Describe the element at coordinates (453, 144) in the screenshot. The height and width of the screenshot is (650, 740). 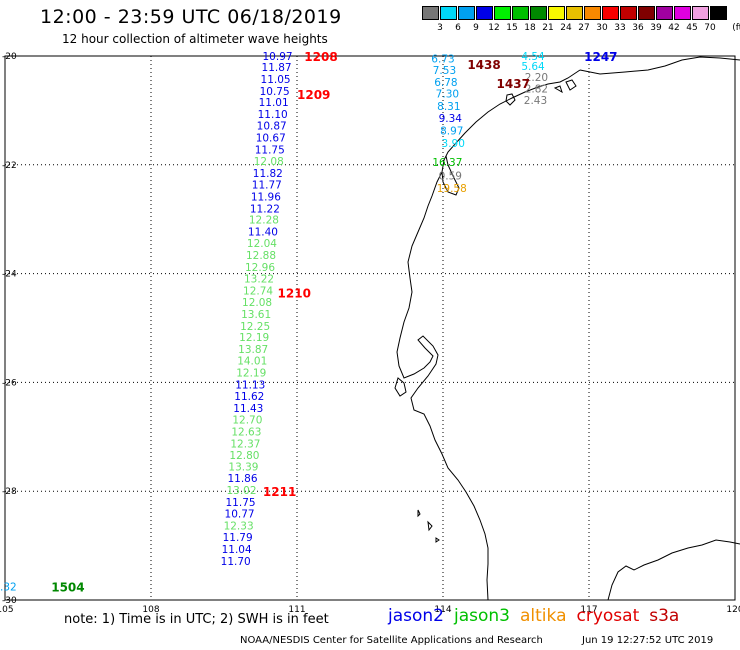
I see `wave-height-reading: 3.90` at that location.